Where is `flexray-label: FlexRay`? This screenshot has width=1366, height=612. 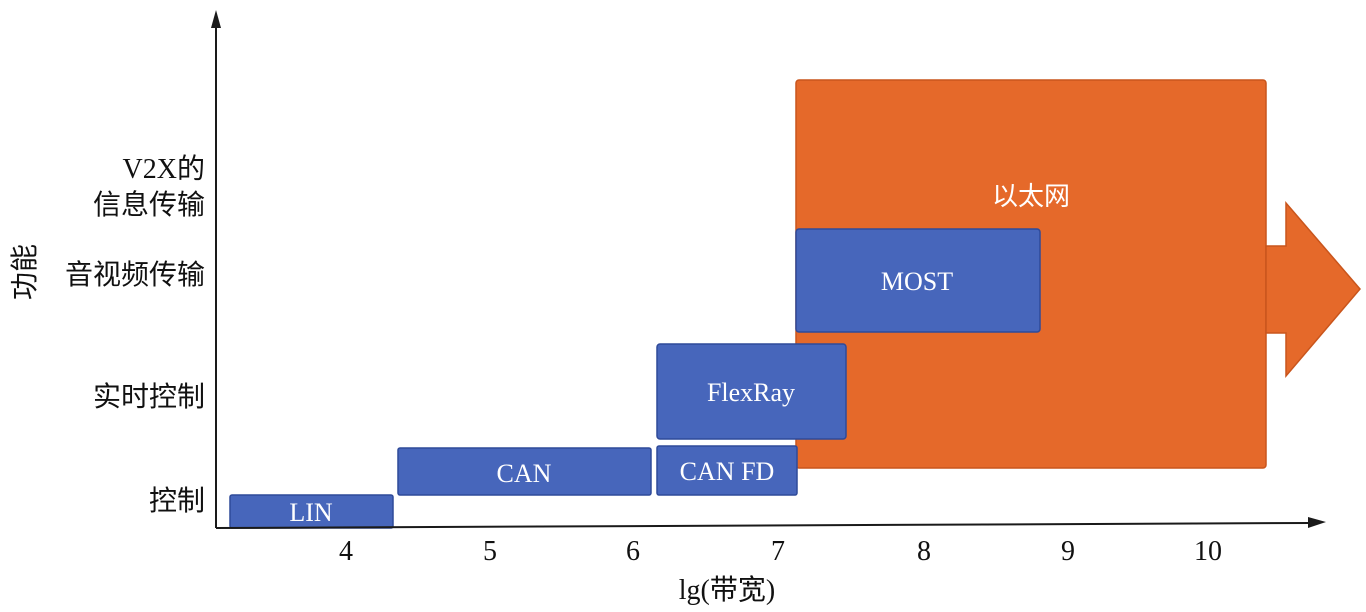
flexray-label: FlexRay is located at coordinates (751, 392).